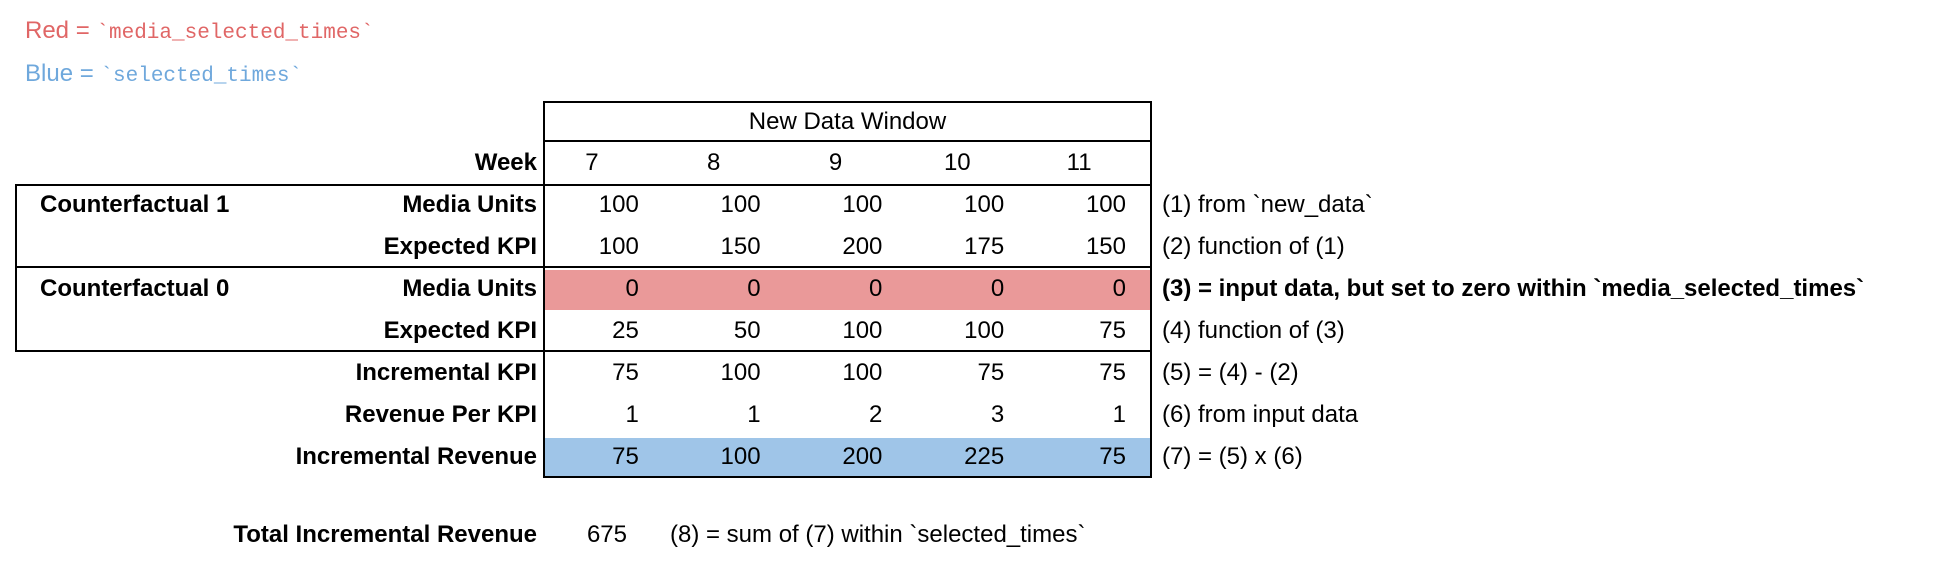  I want to click on week-number: 7, so click(592, 162).